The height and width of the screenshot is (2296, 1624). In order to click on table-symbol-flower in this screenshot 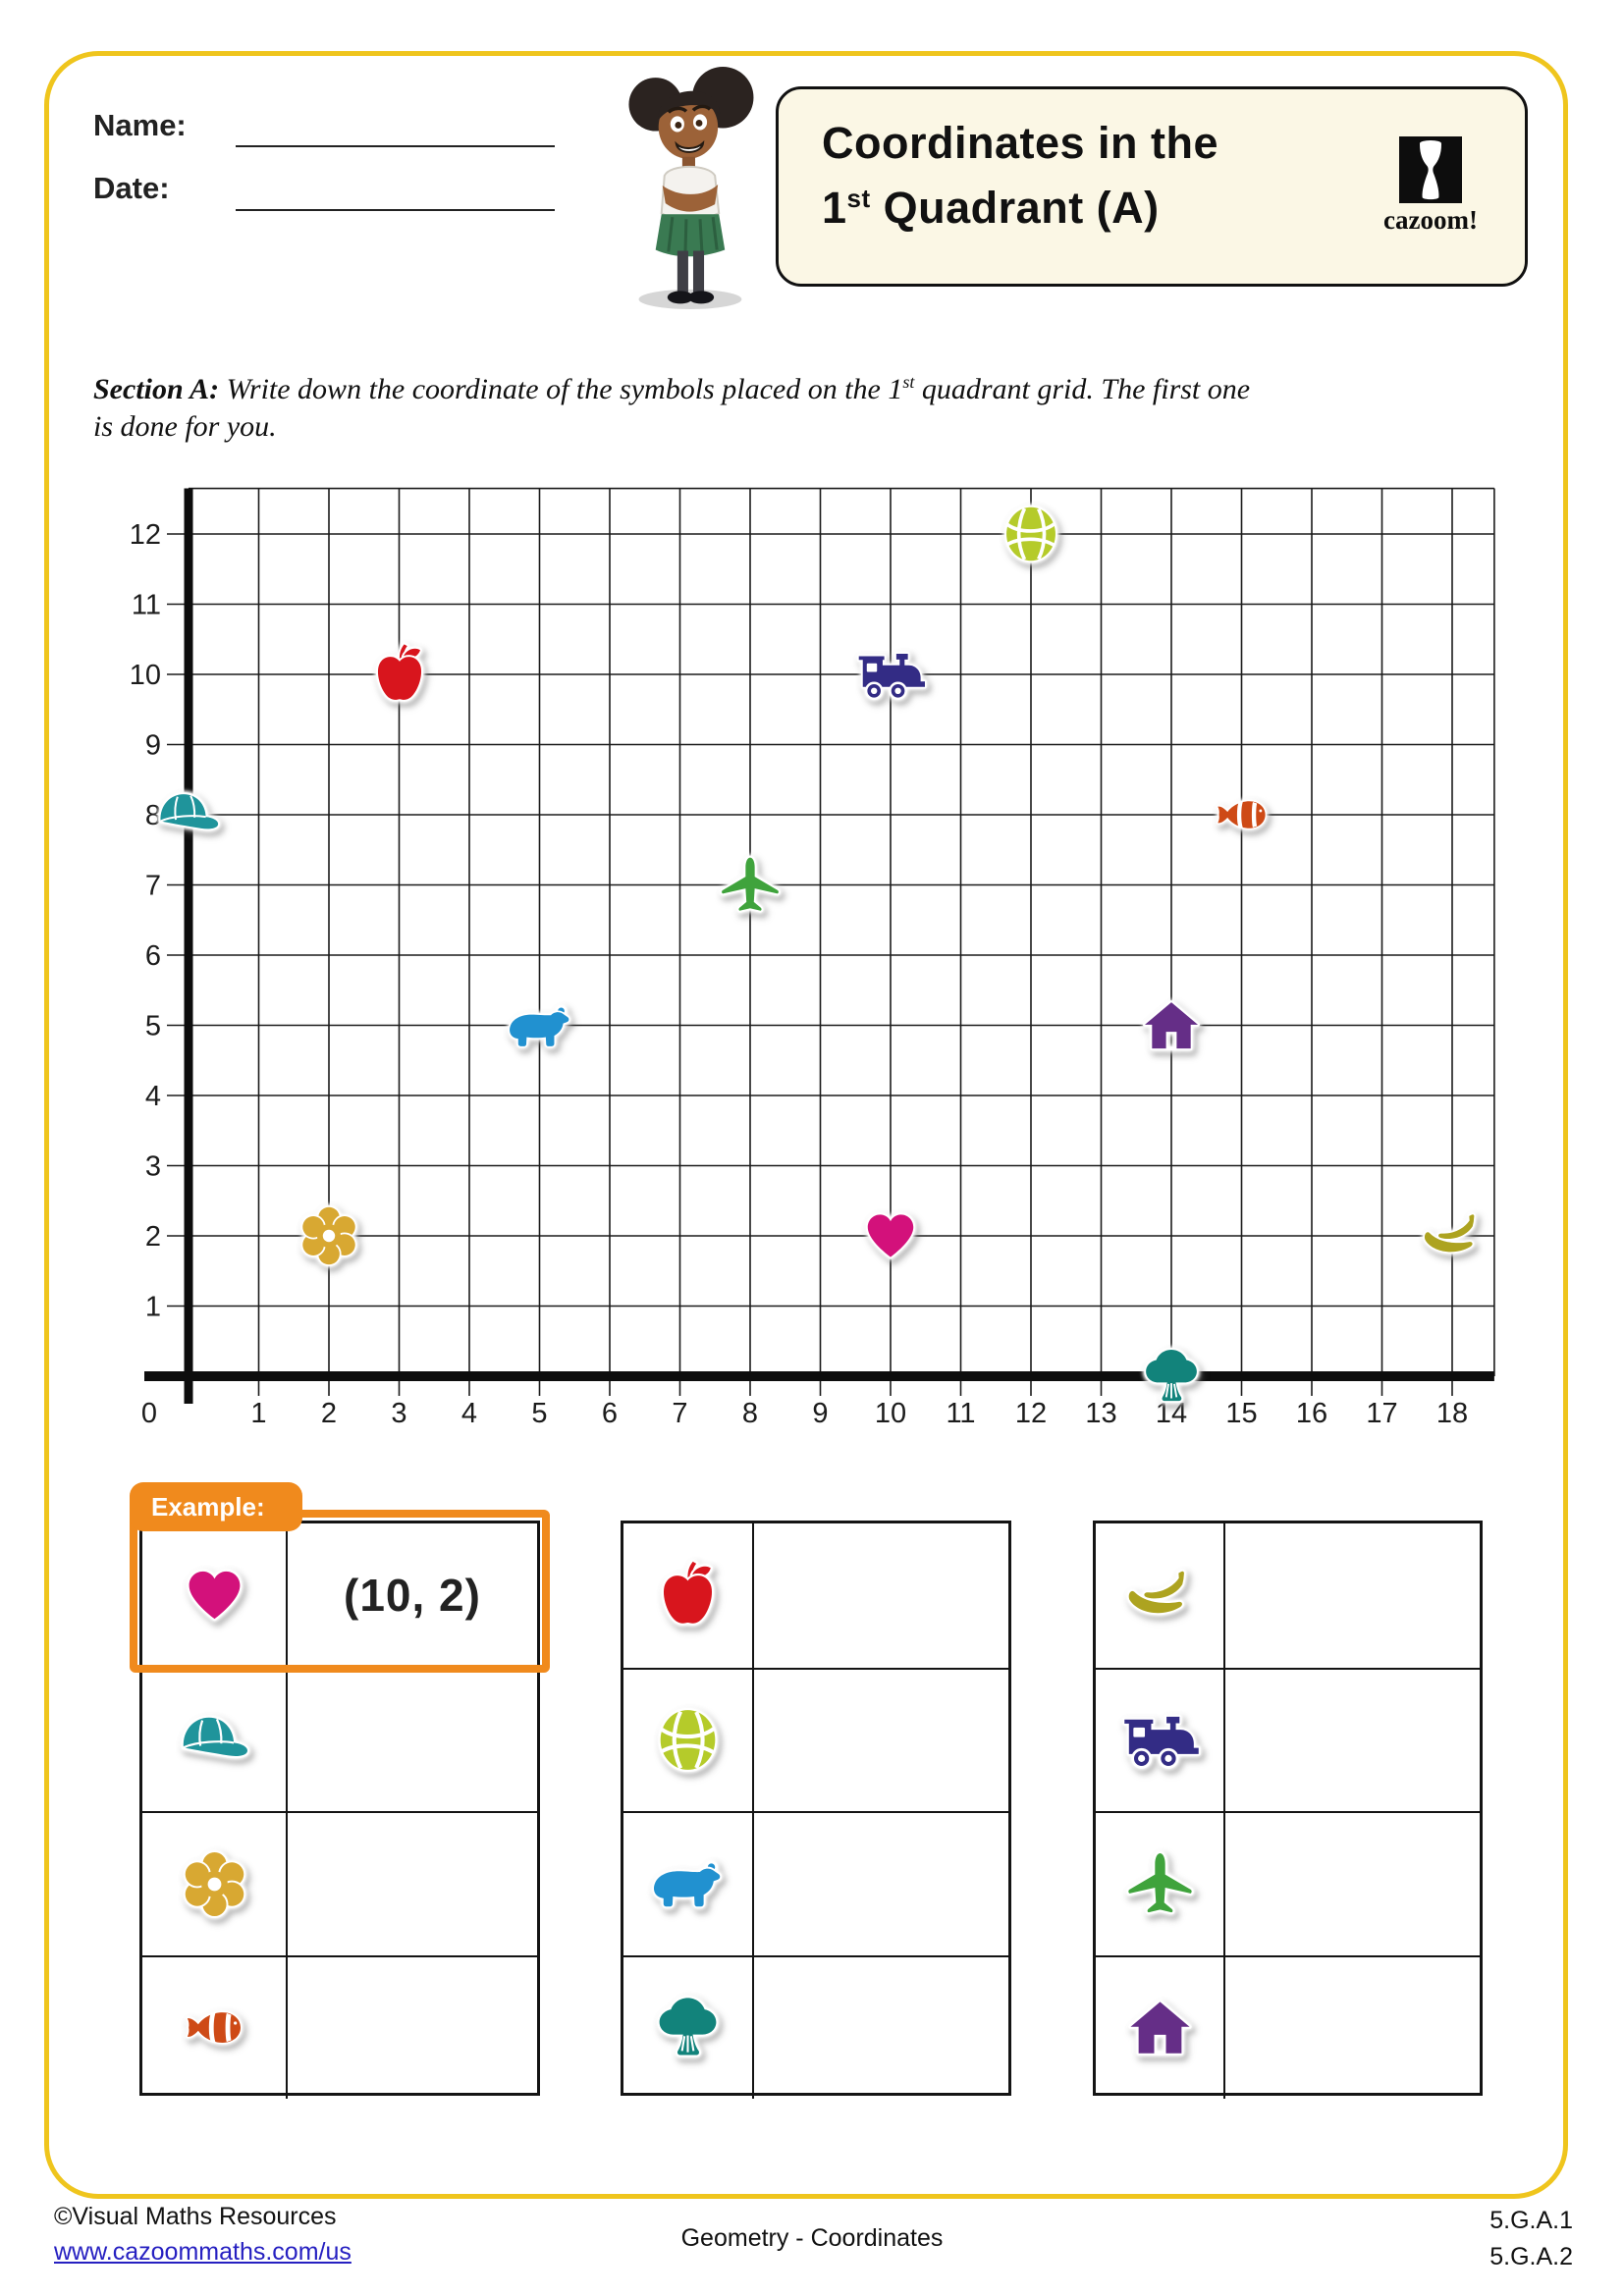, I will do `click(215, 1884)`.